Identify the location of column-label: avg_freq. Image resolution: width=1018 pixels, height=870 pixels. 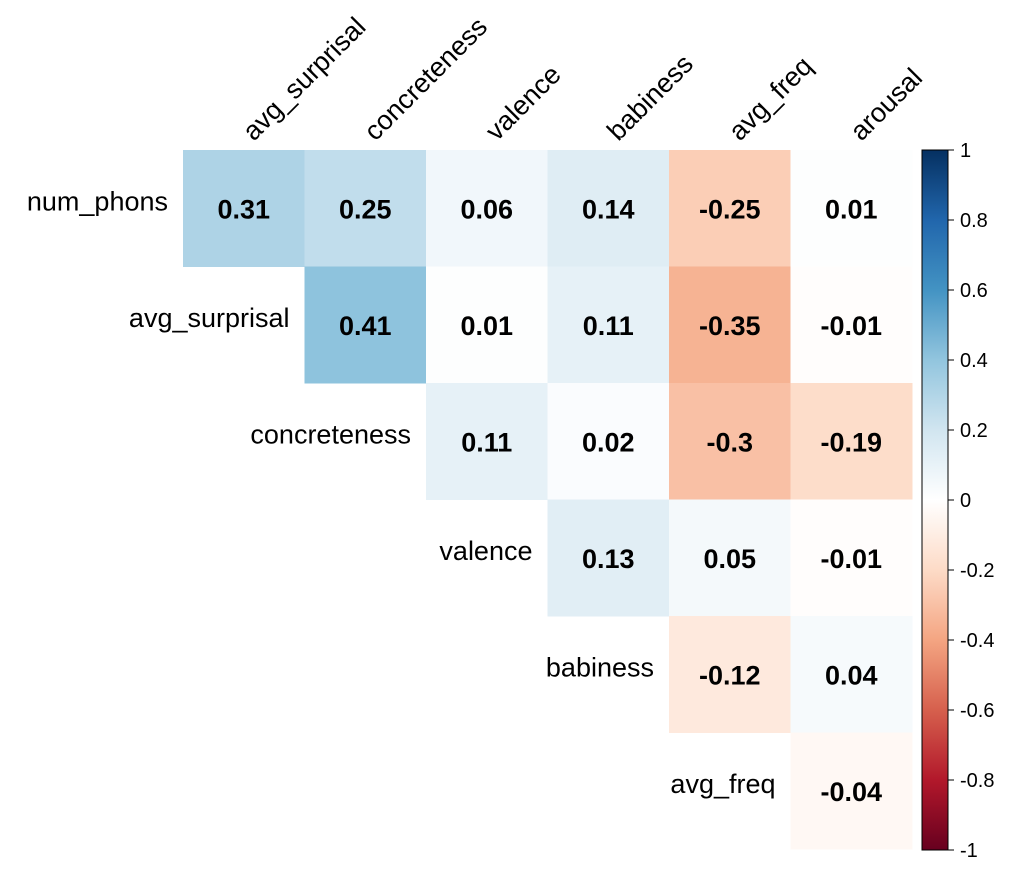
(771, 99).